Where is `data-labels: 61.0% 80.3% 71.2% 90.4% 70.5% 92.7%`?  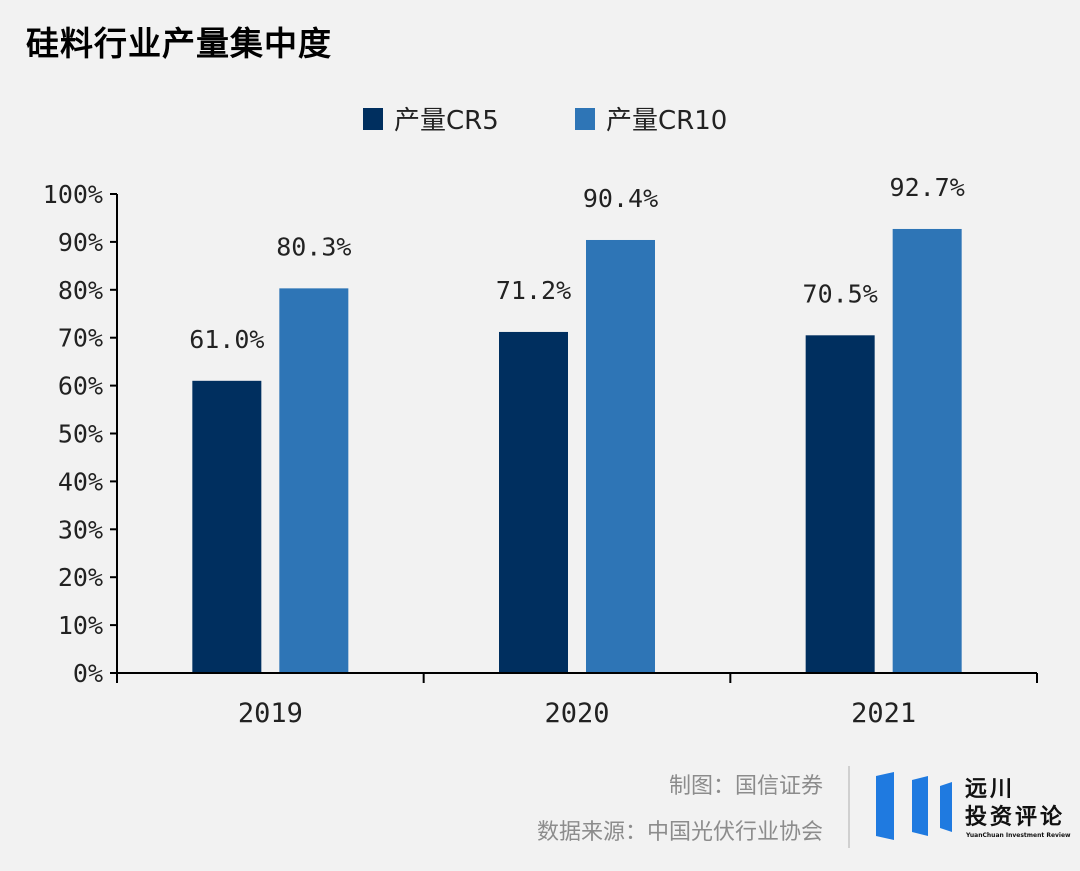 data-labels: 61.0% 80.3% 71.2% 90.4% 70.5% 92.7% is located at coordinates (577, 263).